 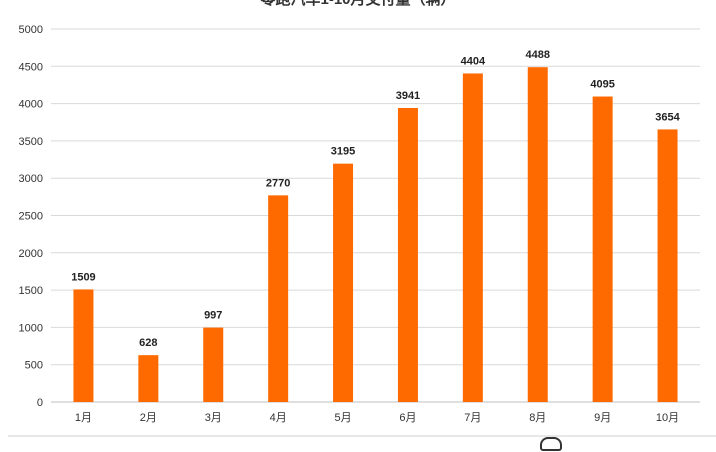 I want to click on data-label: 997, so click(x=213, y=316).